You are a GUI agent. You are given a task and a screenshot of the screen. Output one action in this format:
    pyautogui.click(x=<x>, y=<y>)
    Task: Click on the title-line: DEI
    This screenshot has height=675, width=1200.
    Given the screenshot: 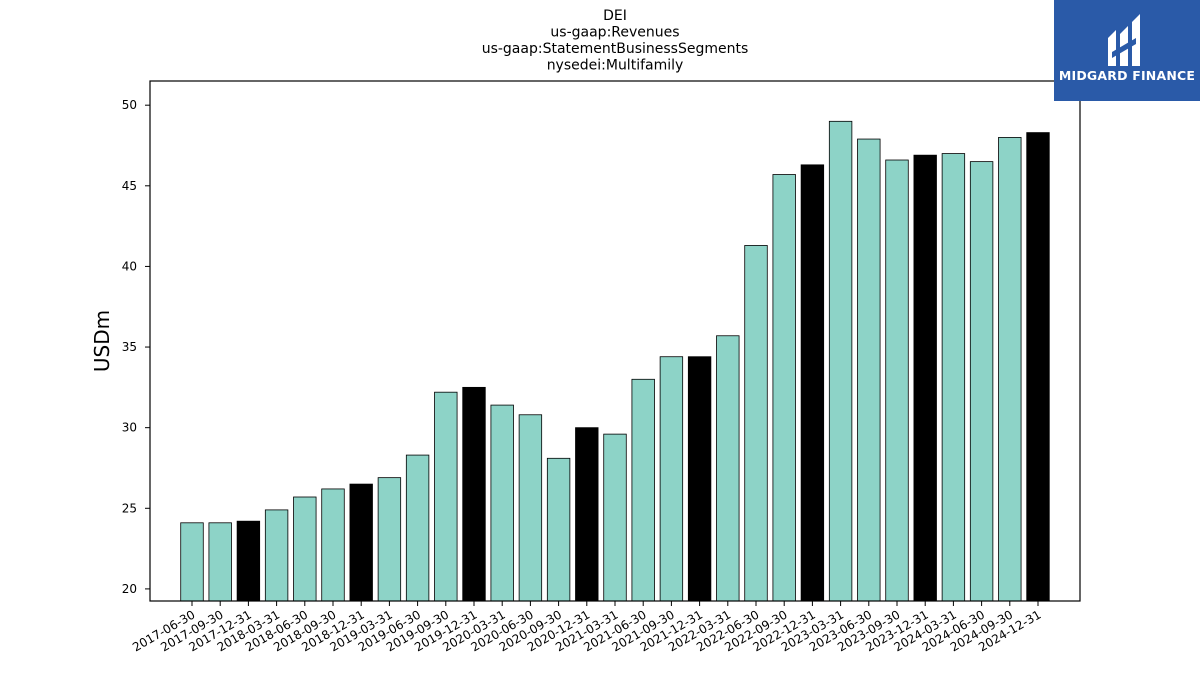 What is the action you would take?
    pyautogui.click(x=615, y=16)
    